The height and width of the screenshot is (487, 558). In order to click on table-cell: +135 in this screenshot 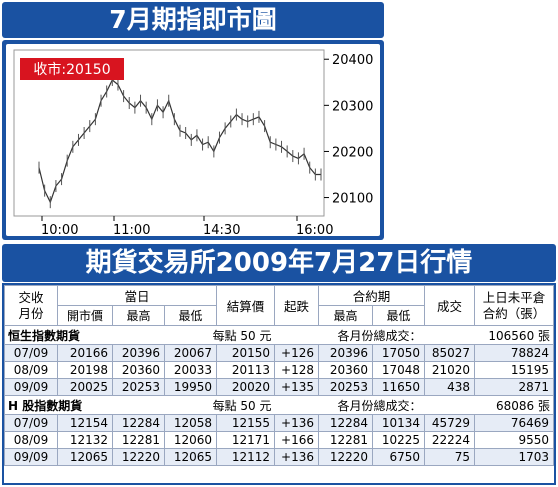, I will do `click(296, 387)`.